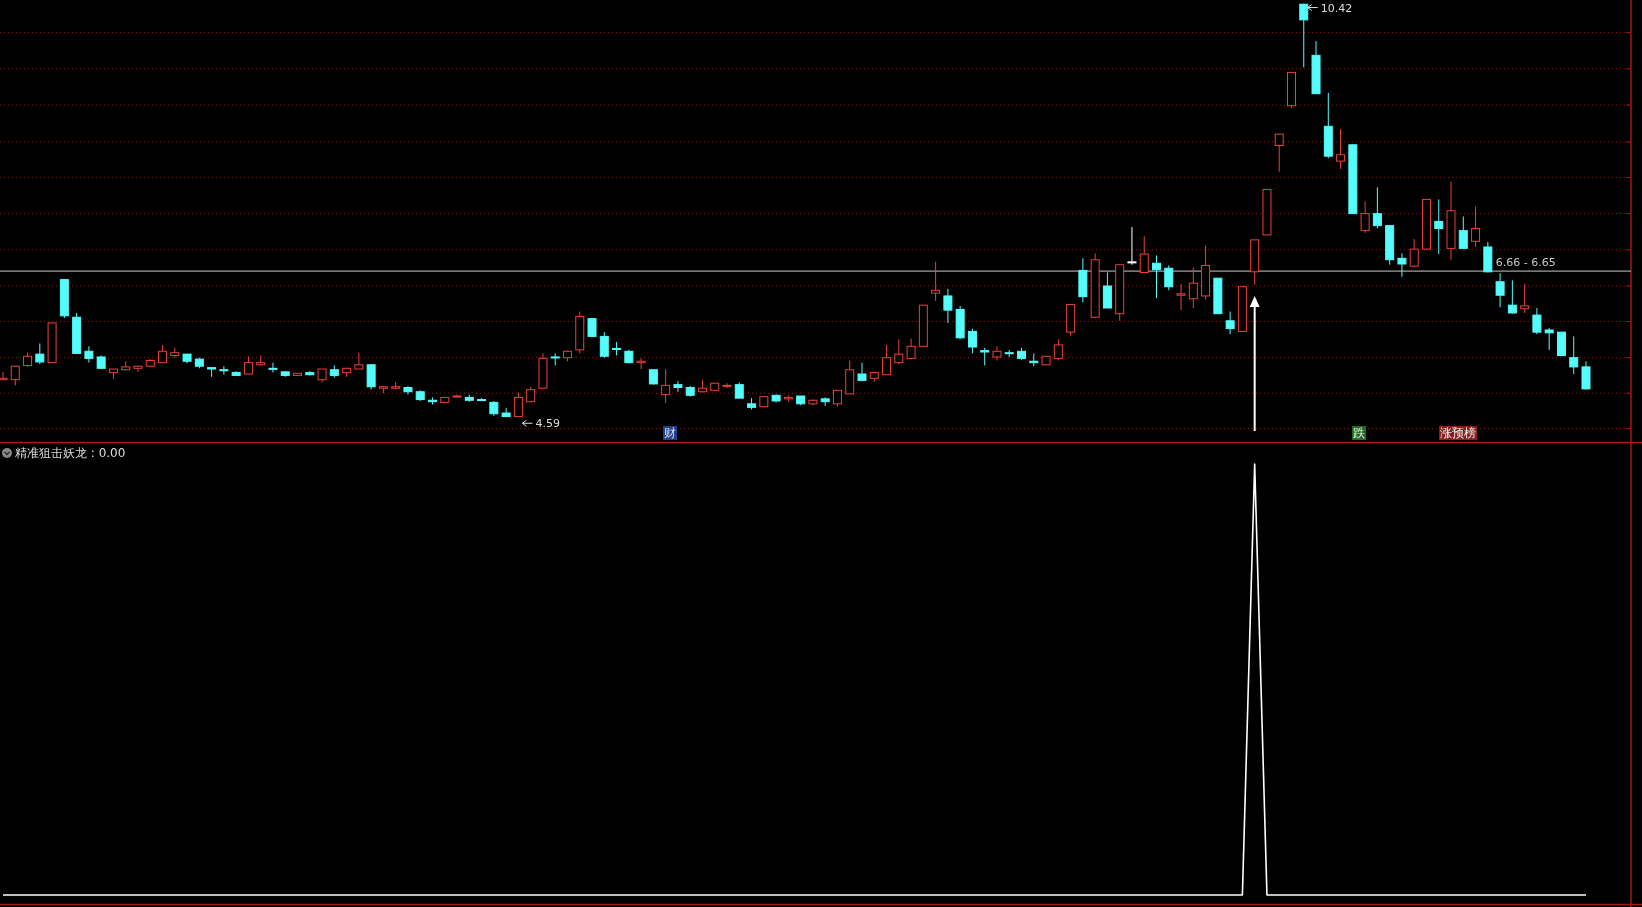 Image resolution: width=1642 pixels, height=907 pixels. Describe the element at coordinates (670, 433) in the screenshot. I see `annotation: 财` at that location.